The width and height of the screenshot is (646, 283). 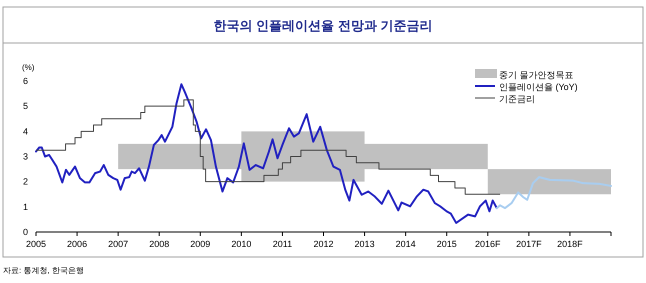 I want to click on x-tick-label: 2007, so click(x=118, y=244).